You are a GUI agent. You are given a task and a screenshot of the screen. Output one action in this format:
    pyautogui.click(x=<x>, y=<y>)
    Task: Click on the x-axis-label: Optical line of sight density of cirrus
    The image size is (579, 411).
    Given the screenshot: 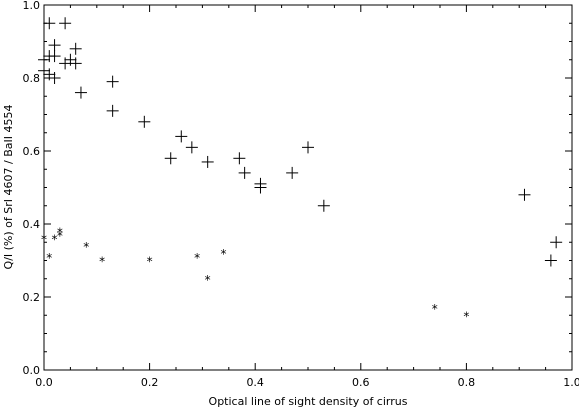 What is the action you would take?
    pyautogui.click(x=308, y=401)
    